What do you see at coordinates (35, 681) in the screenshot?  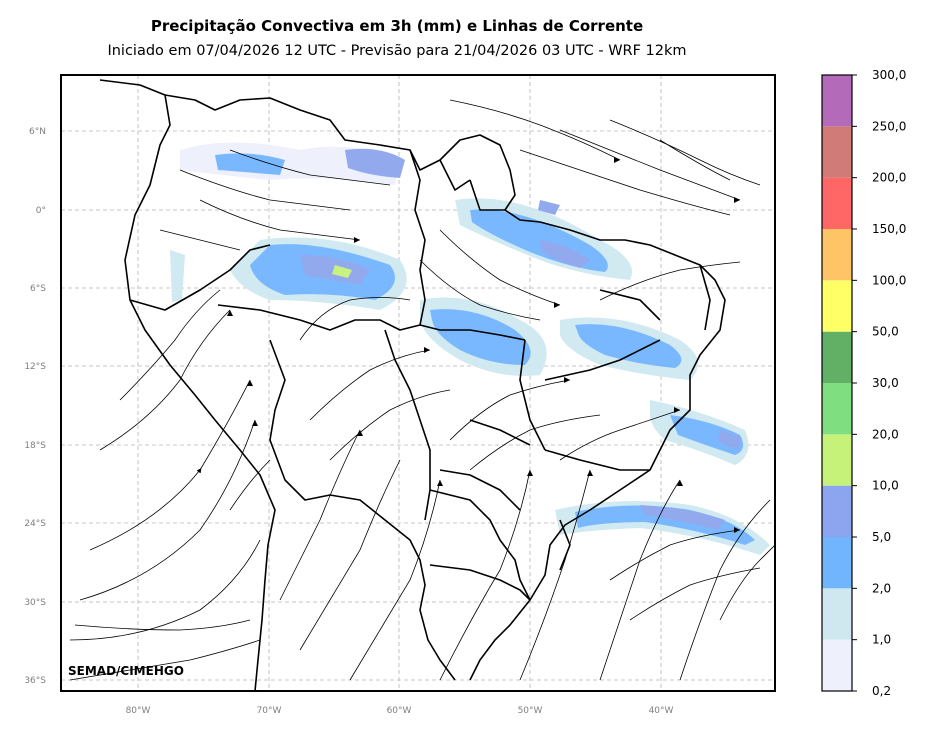 I see `lat-label: 36°S` at bounding box center [35, 681].